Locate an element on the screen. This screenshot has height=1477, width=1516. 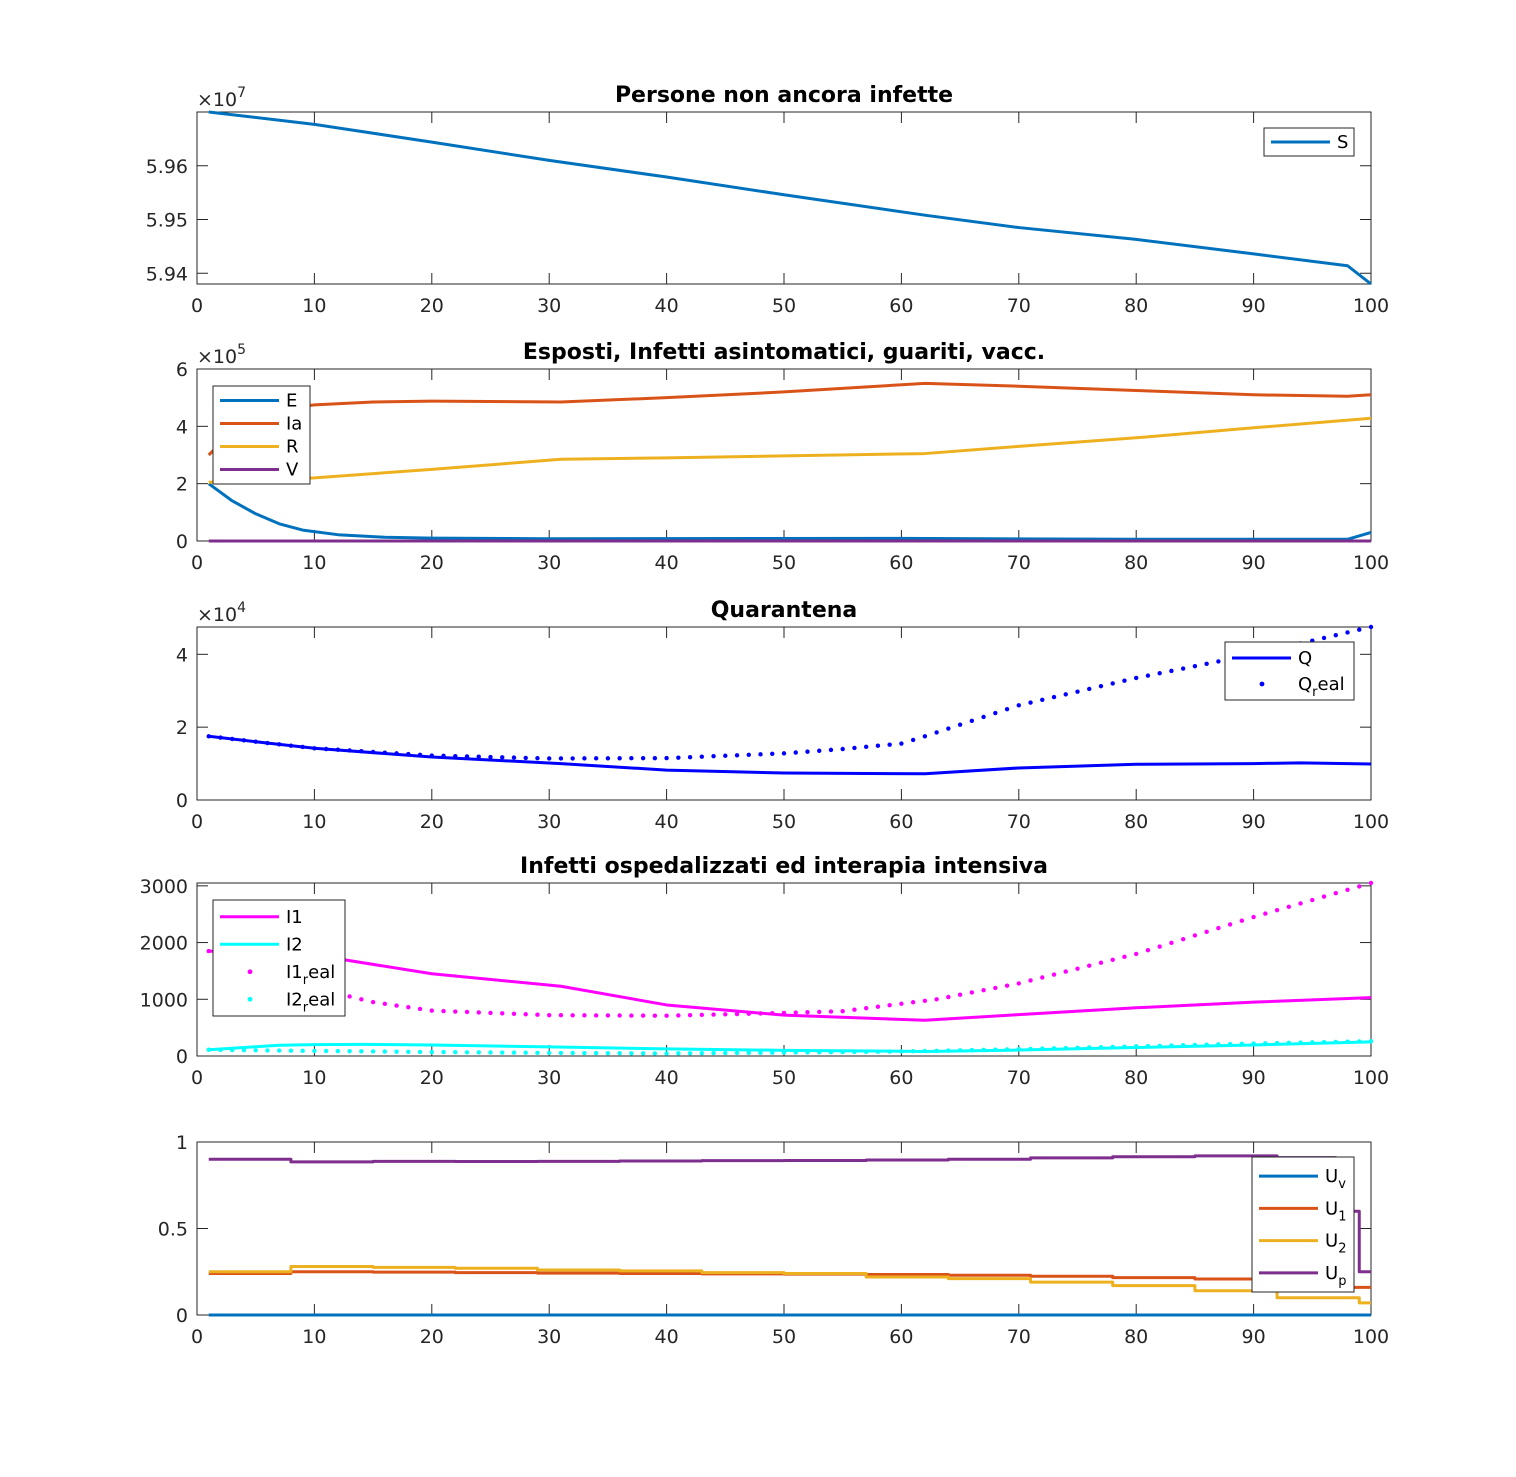
legend-label: I1real is located at coordinates (310, 975).